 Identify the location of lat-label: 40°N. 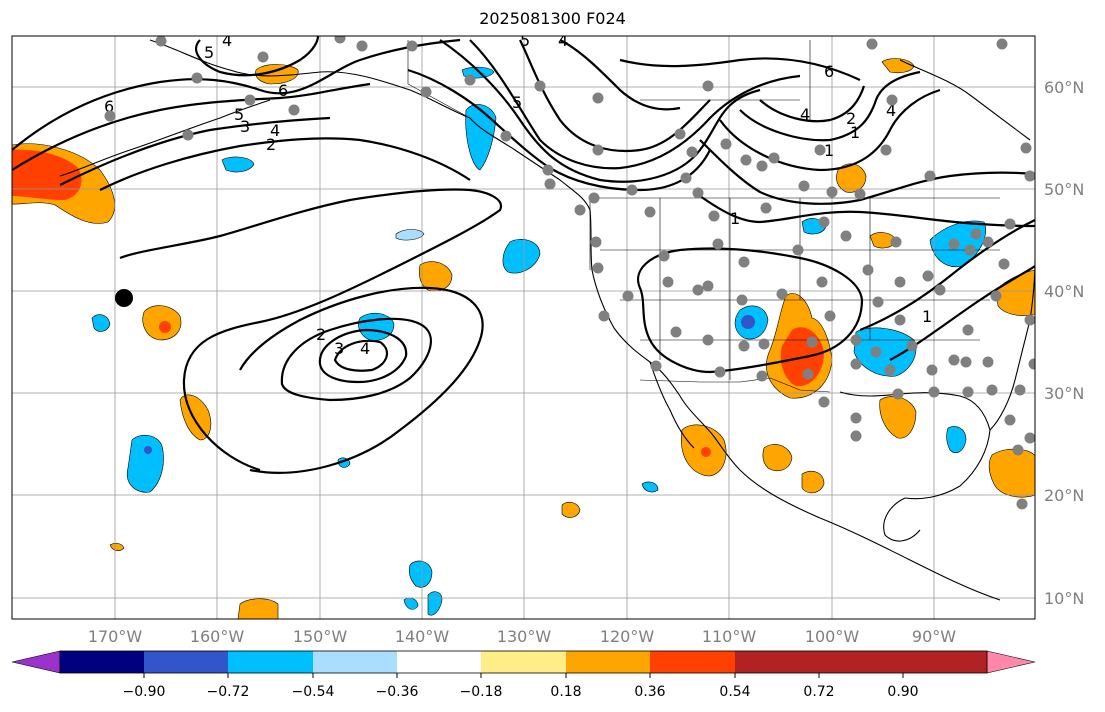
(1064, 291).